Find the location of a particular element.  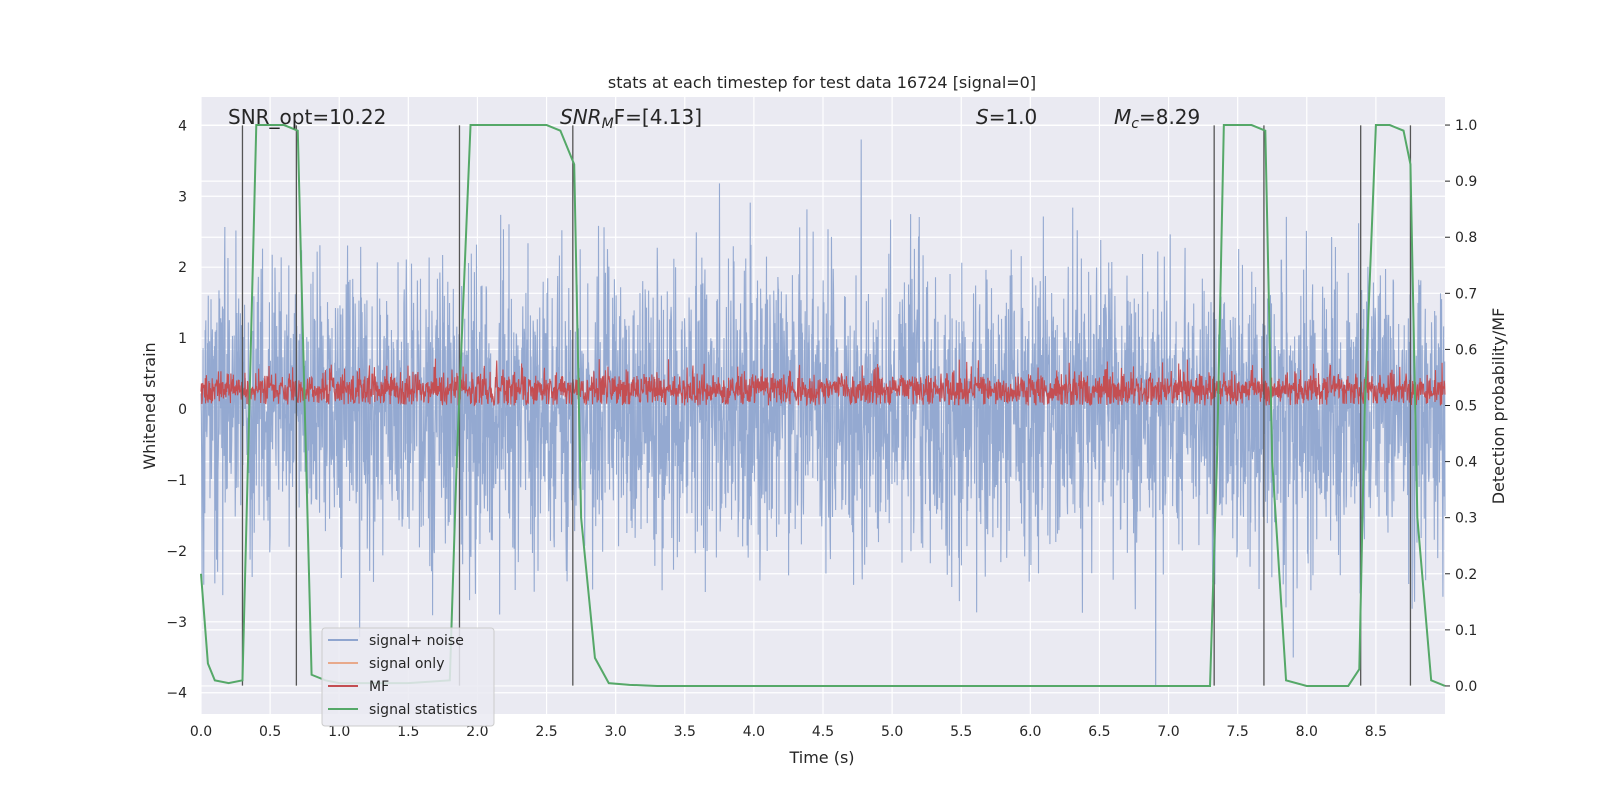

annotation-s: S=1.0 is located at coordinates (1006, 117).